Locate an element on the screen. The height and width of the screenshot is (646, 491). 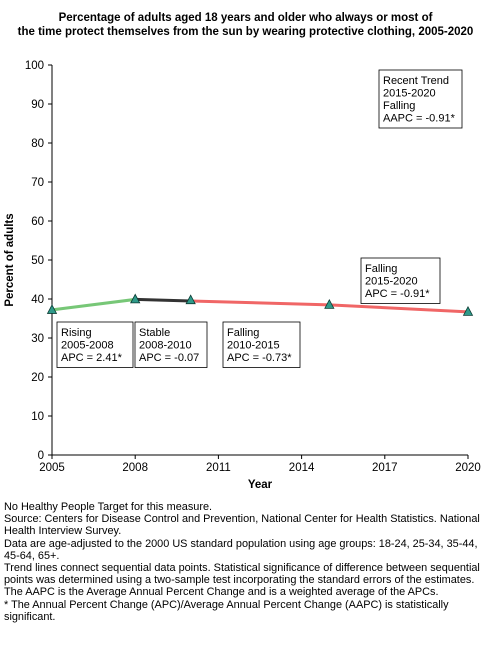
x-axis-label: Year is located at coordinates (260, 485).